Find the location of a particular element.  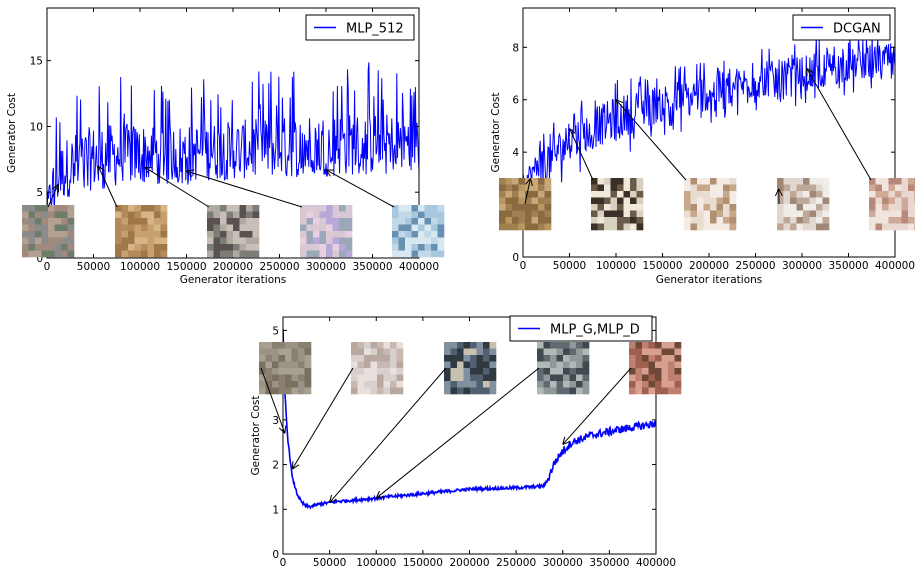

sample-brown-thumbnail is located at coordinates (141, 231).